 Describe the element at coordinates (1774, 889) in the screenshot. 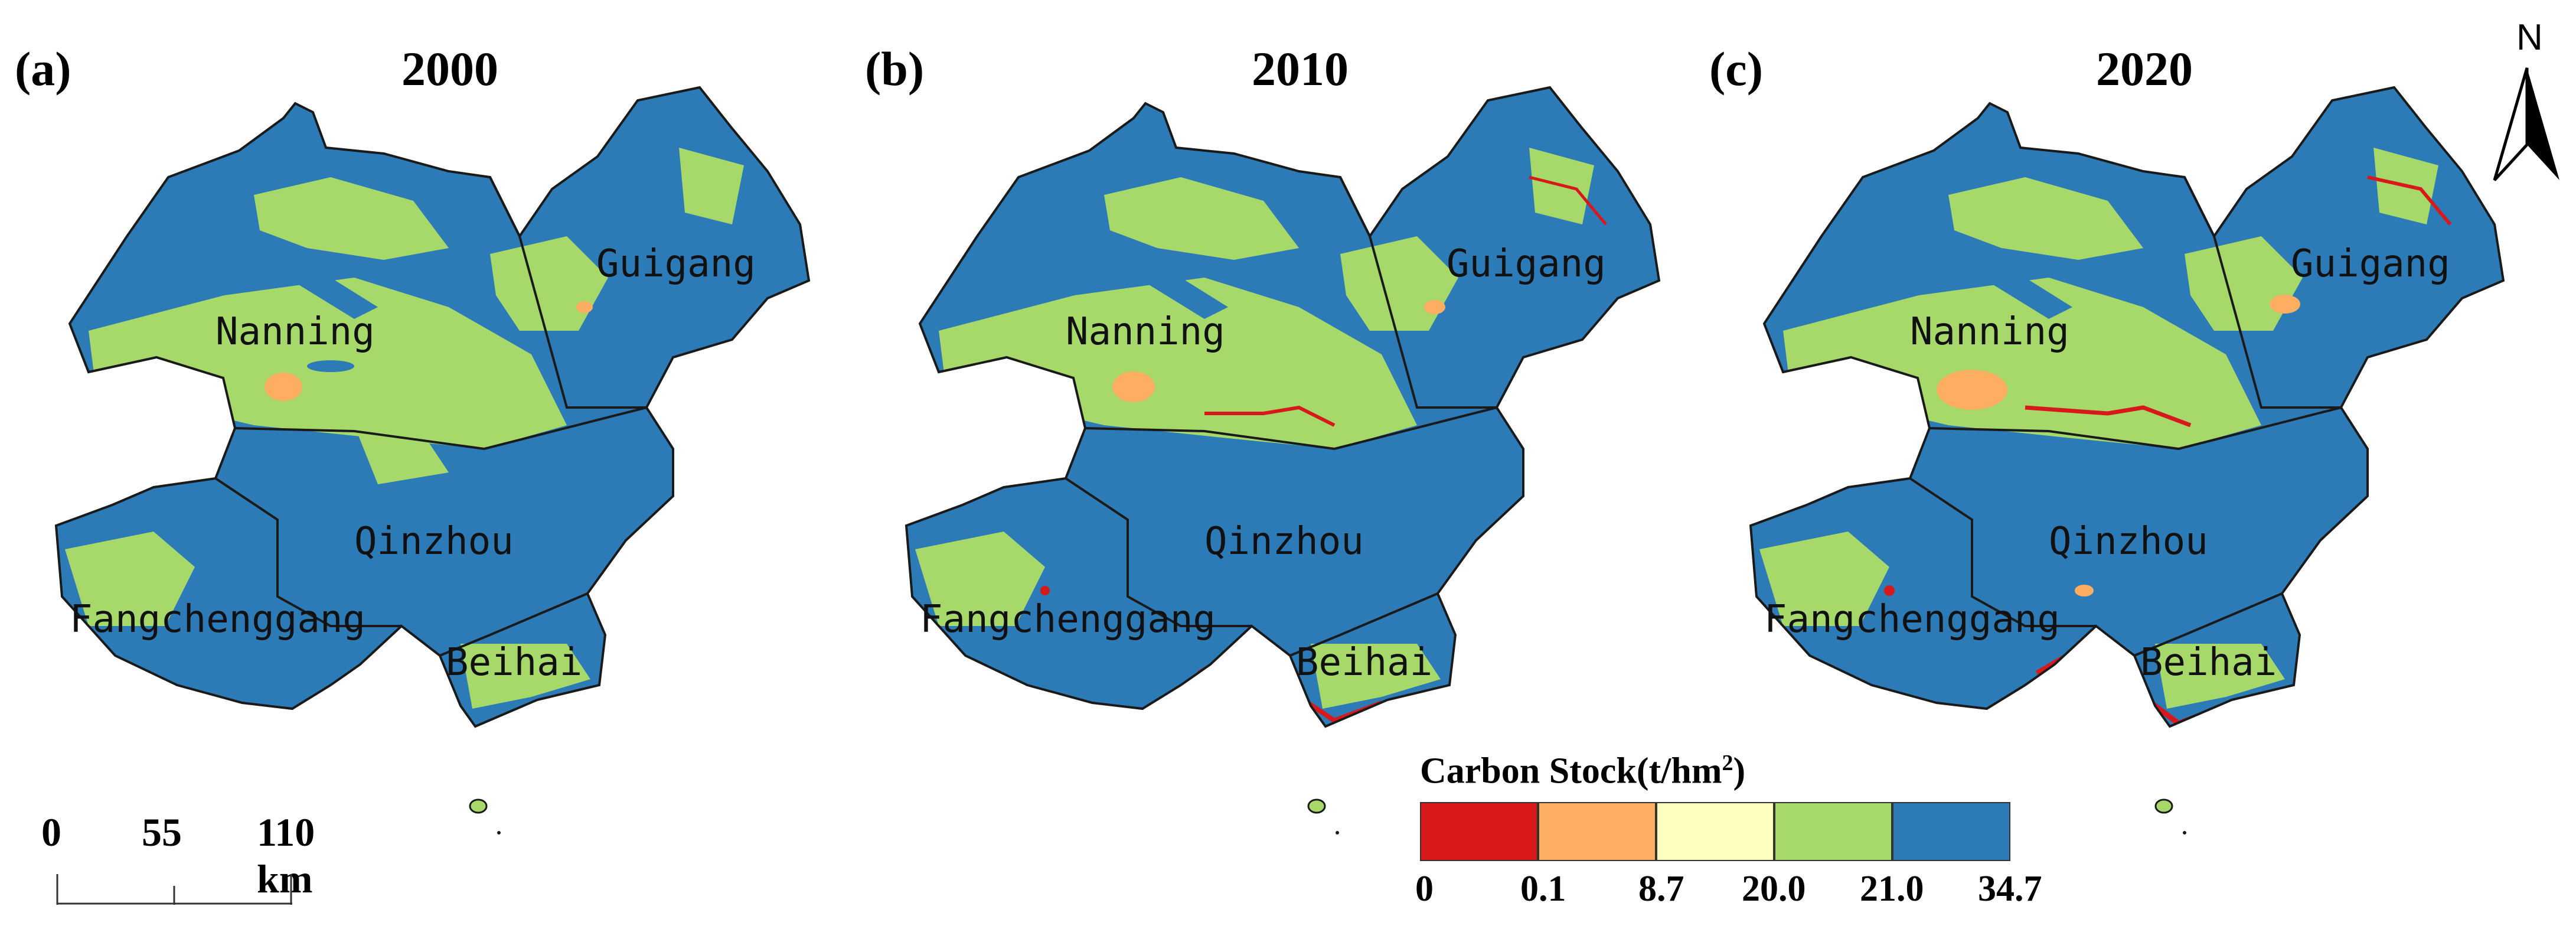

I see `legend-tick-label: 20.0` at that location.